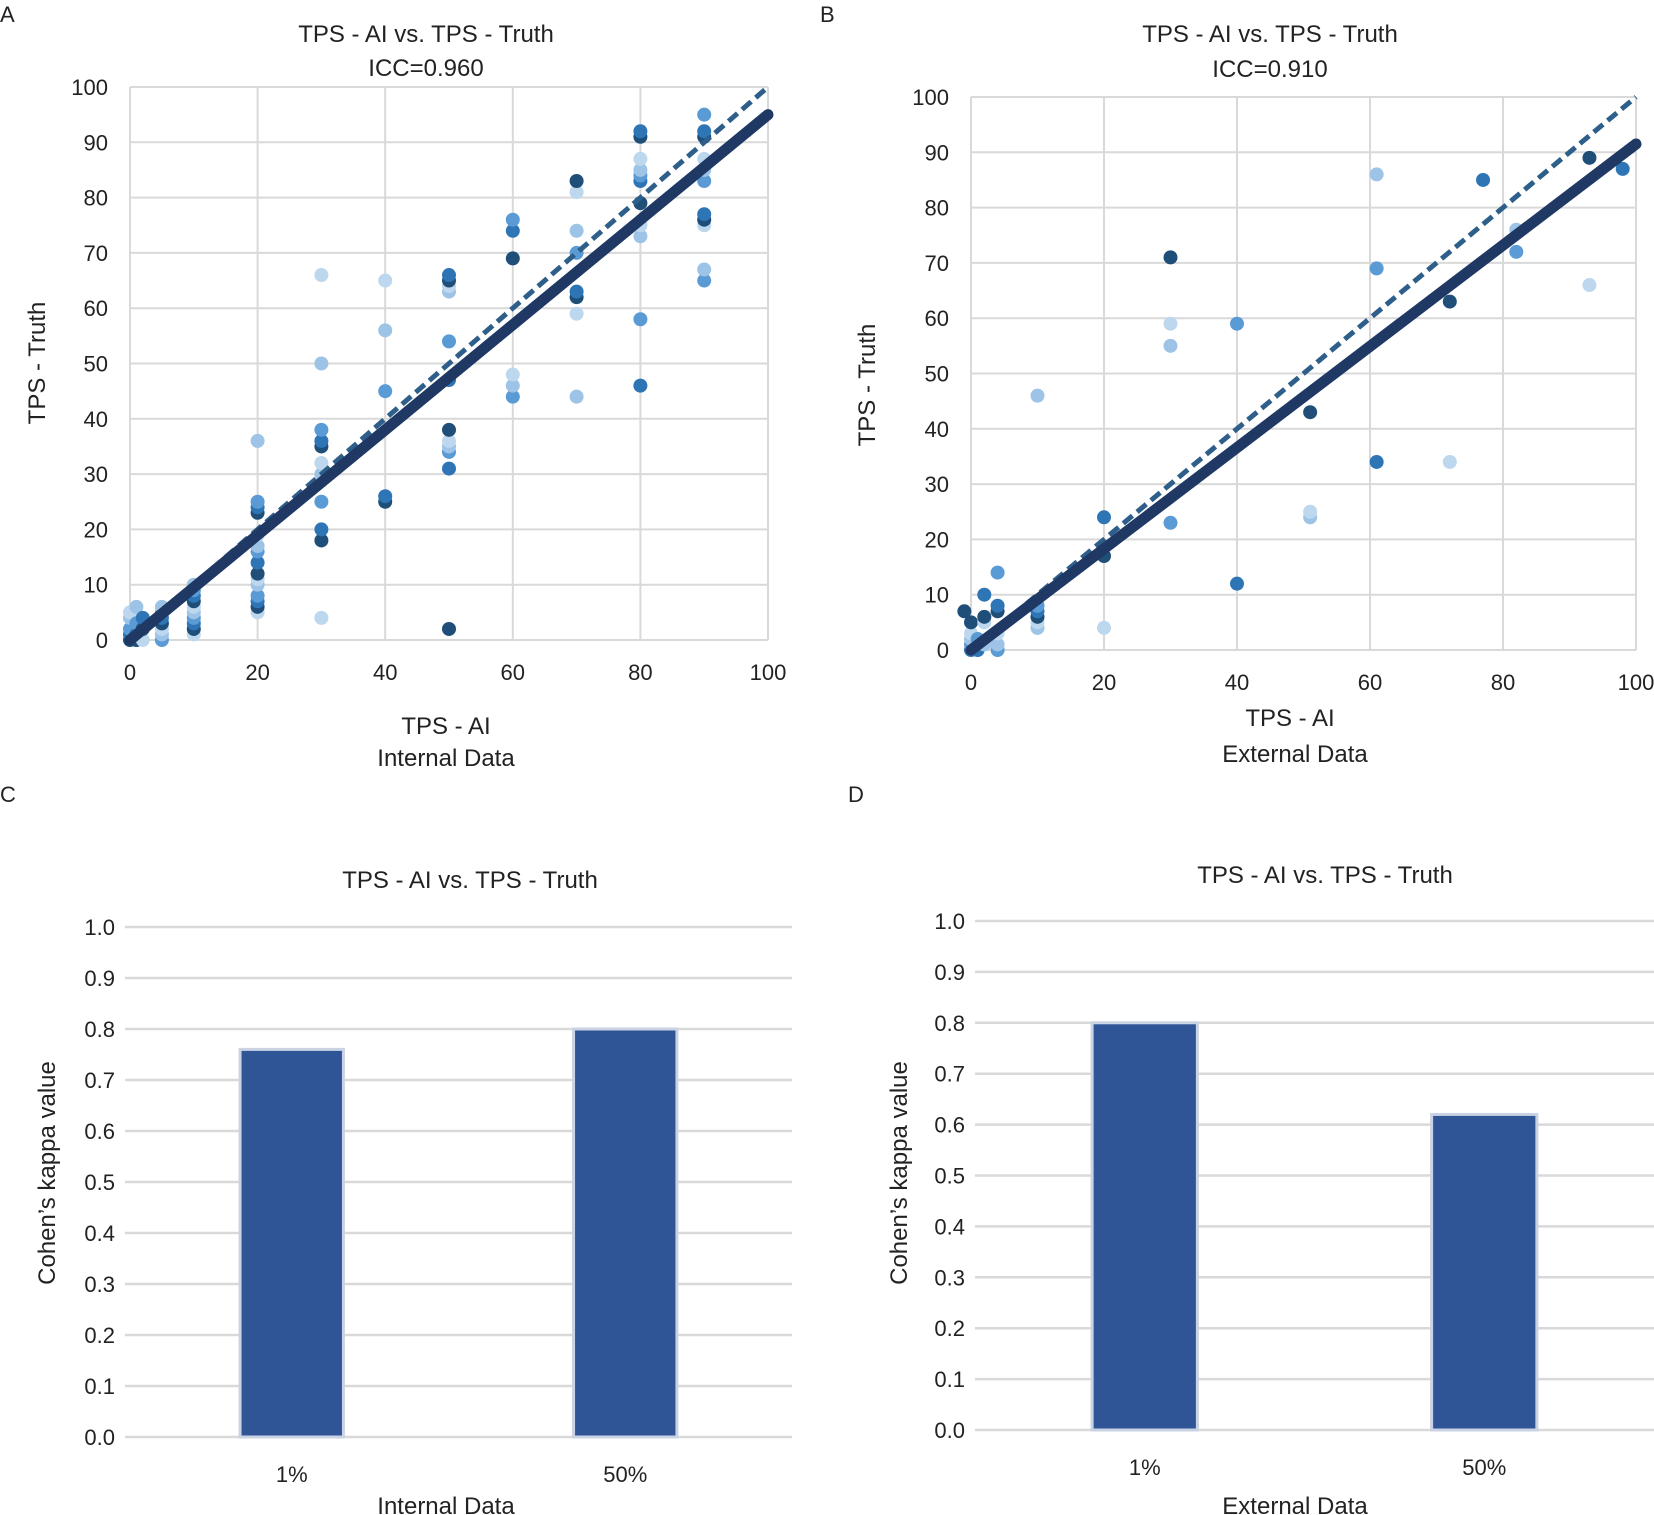 The image size is (1654, 1515). I want to click on x-tick-label: 60, so click(1370, 682).